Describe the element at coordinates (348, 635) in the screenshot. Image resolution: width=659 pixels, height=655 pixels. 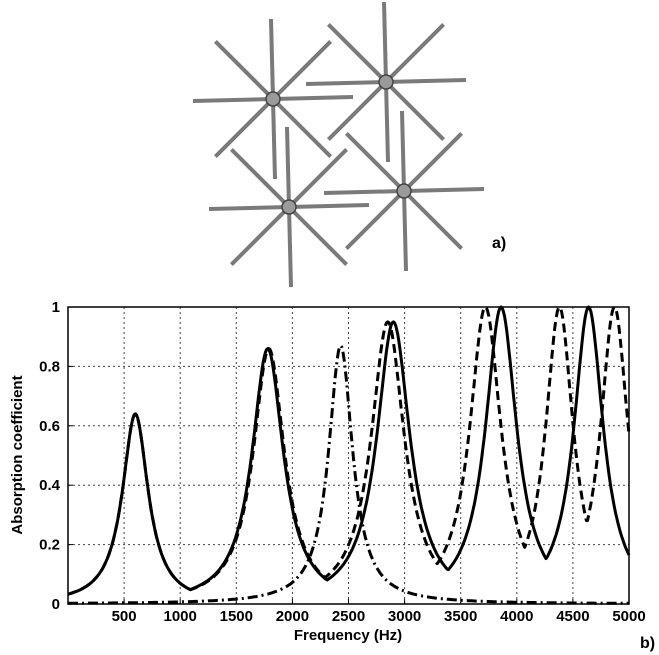
I see `x-axis-label: Frequency (Hz)` at that location.